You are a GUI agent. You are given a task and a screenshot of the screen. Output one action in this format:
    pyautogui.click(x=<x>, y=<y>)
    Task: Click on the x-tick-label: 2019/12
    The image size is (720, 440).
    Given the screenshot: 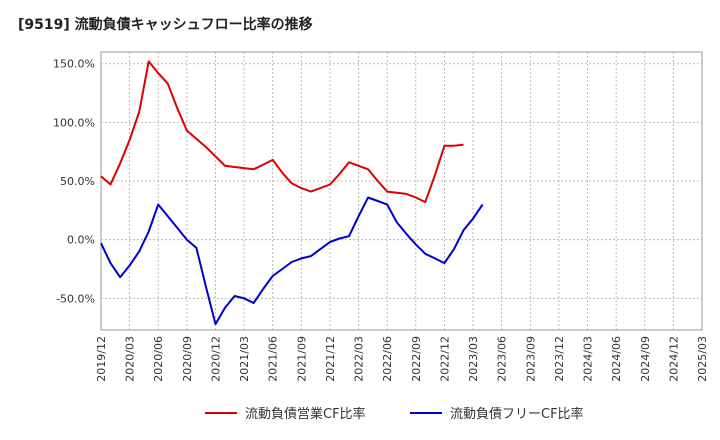 What is the action you would take?
    pyautogui.click(x=101, y=359)
    